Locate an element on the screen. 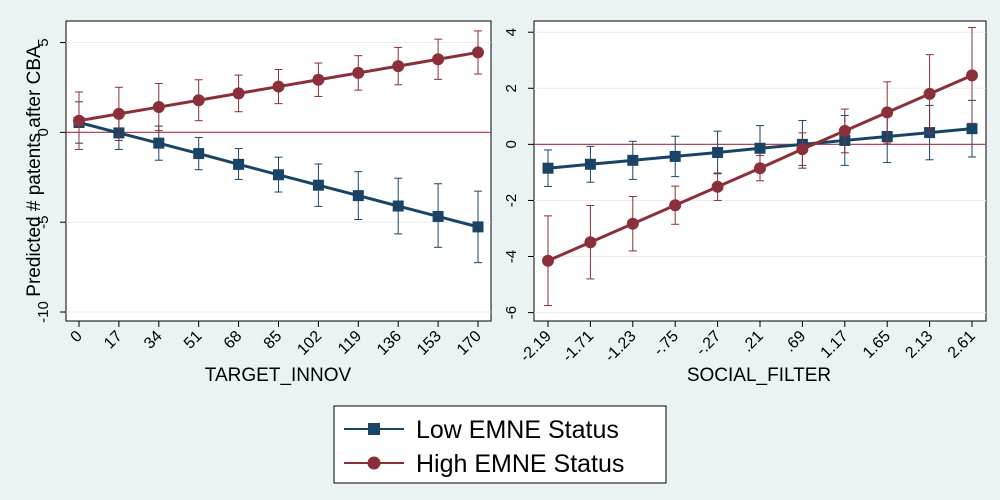 The image size is (1000, 500). right-y-tick-label: -6 is located at coordinates (511, 312).